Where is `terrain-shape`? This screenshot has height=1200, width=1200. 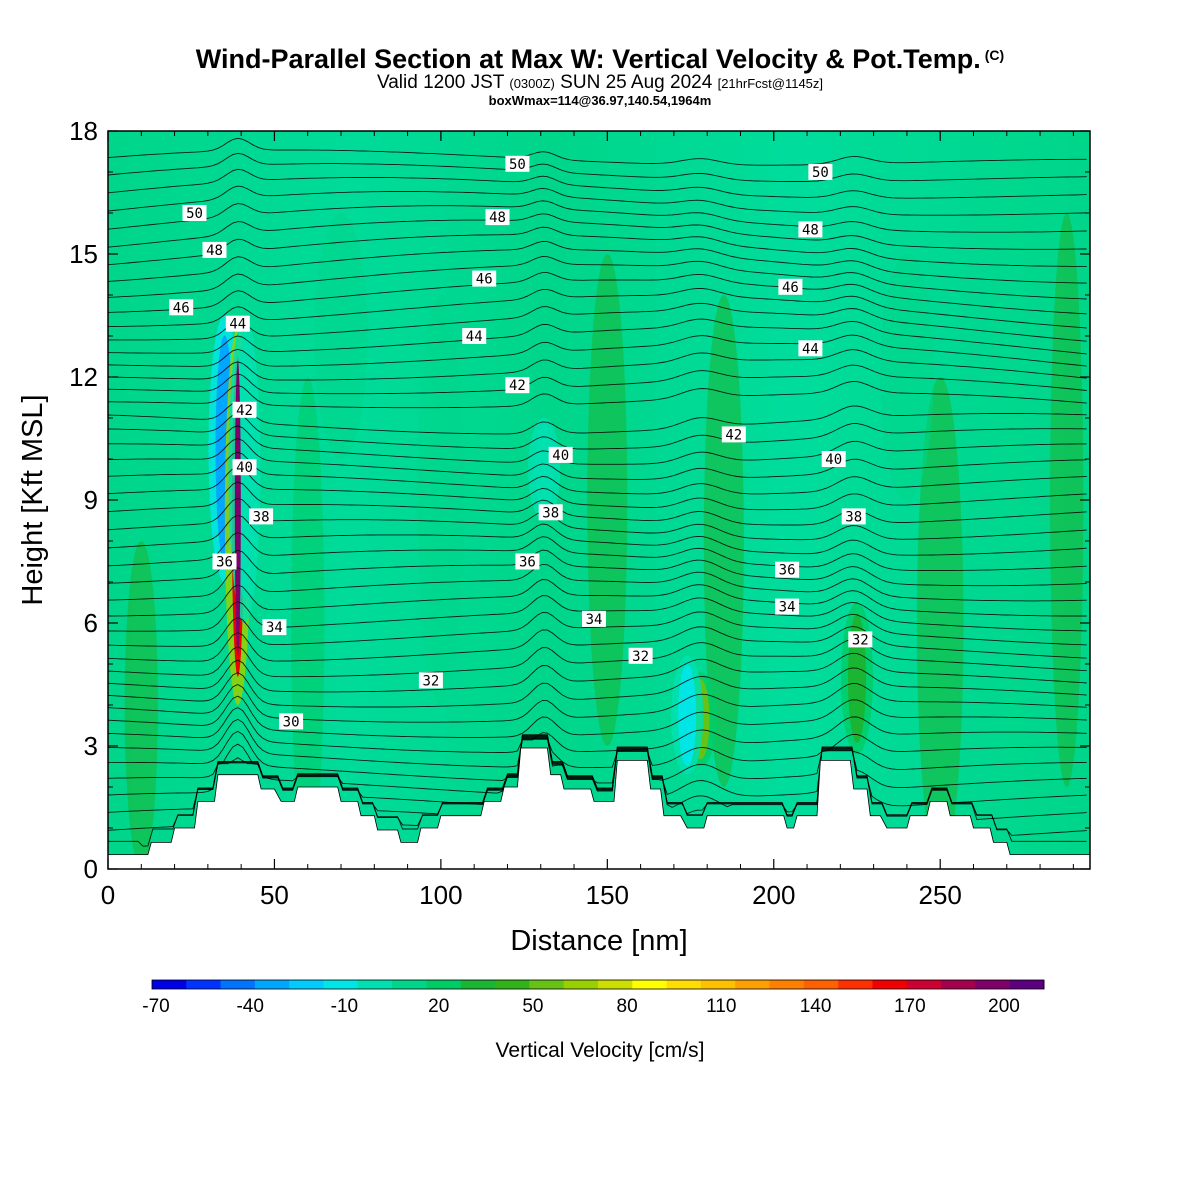 terrain-shape is located at coordinates (599, 808).